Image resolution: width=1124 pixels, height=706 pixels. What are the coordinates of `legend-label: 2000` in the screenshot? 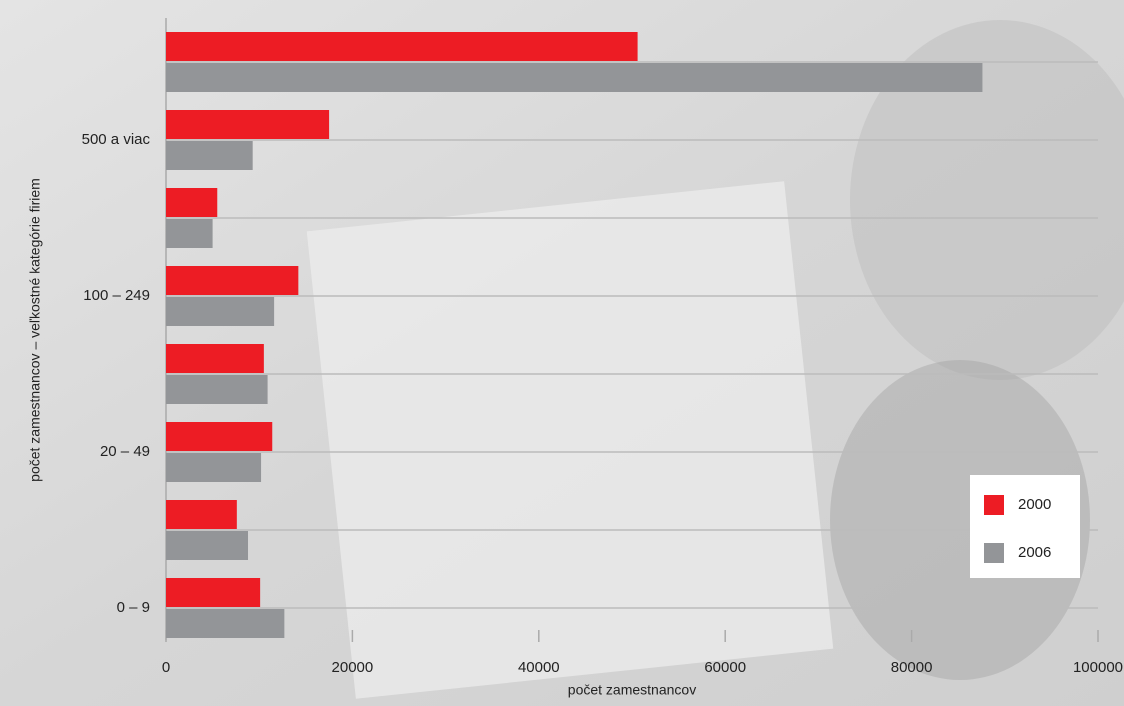 It's located at (1034, 504).